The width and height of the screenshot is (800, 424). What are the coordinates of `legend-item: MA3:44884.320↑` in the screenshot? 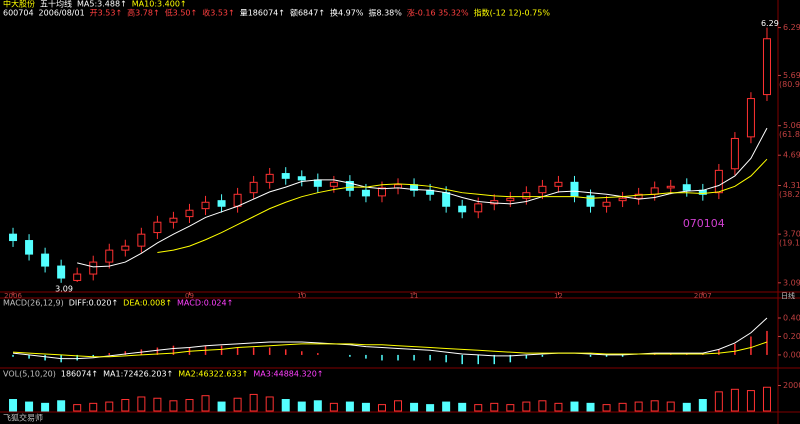 It's located at (288, 374).